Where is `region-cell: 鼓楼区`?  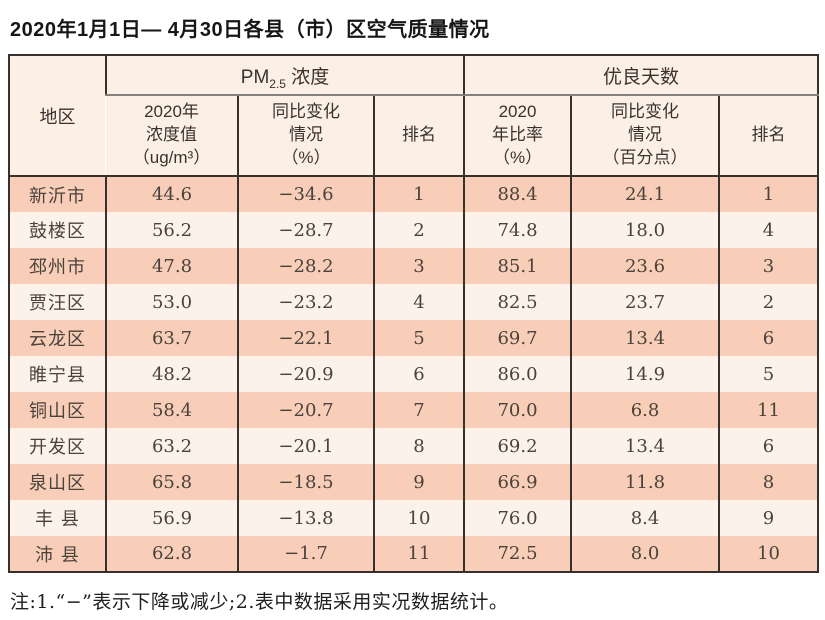
region-cell: 鼓楼区 is located at coordinates (57, 231).